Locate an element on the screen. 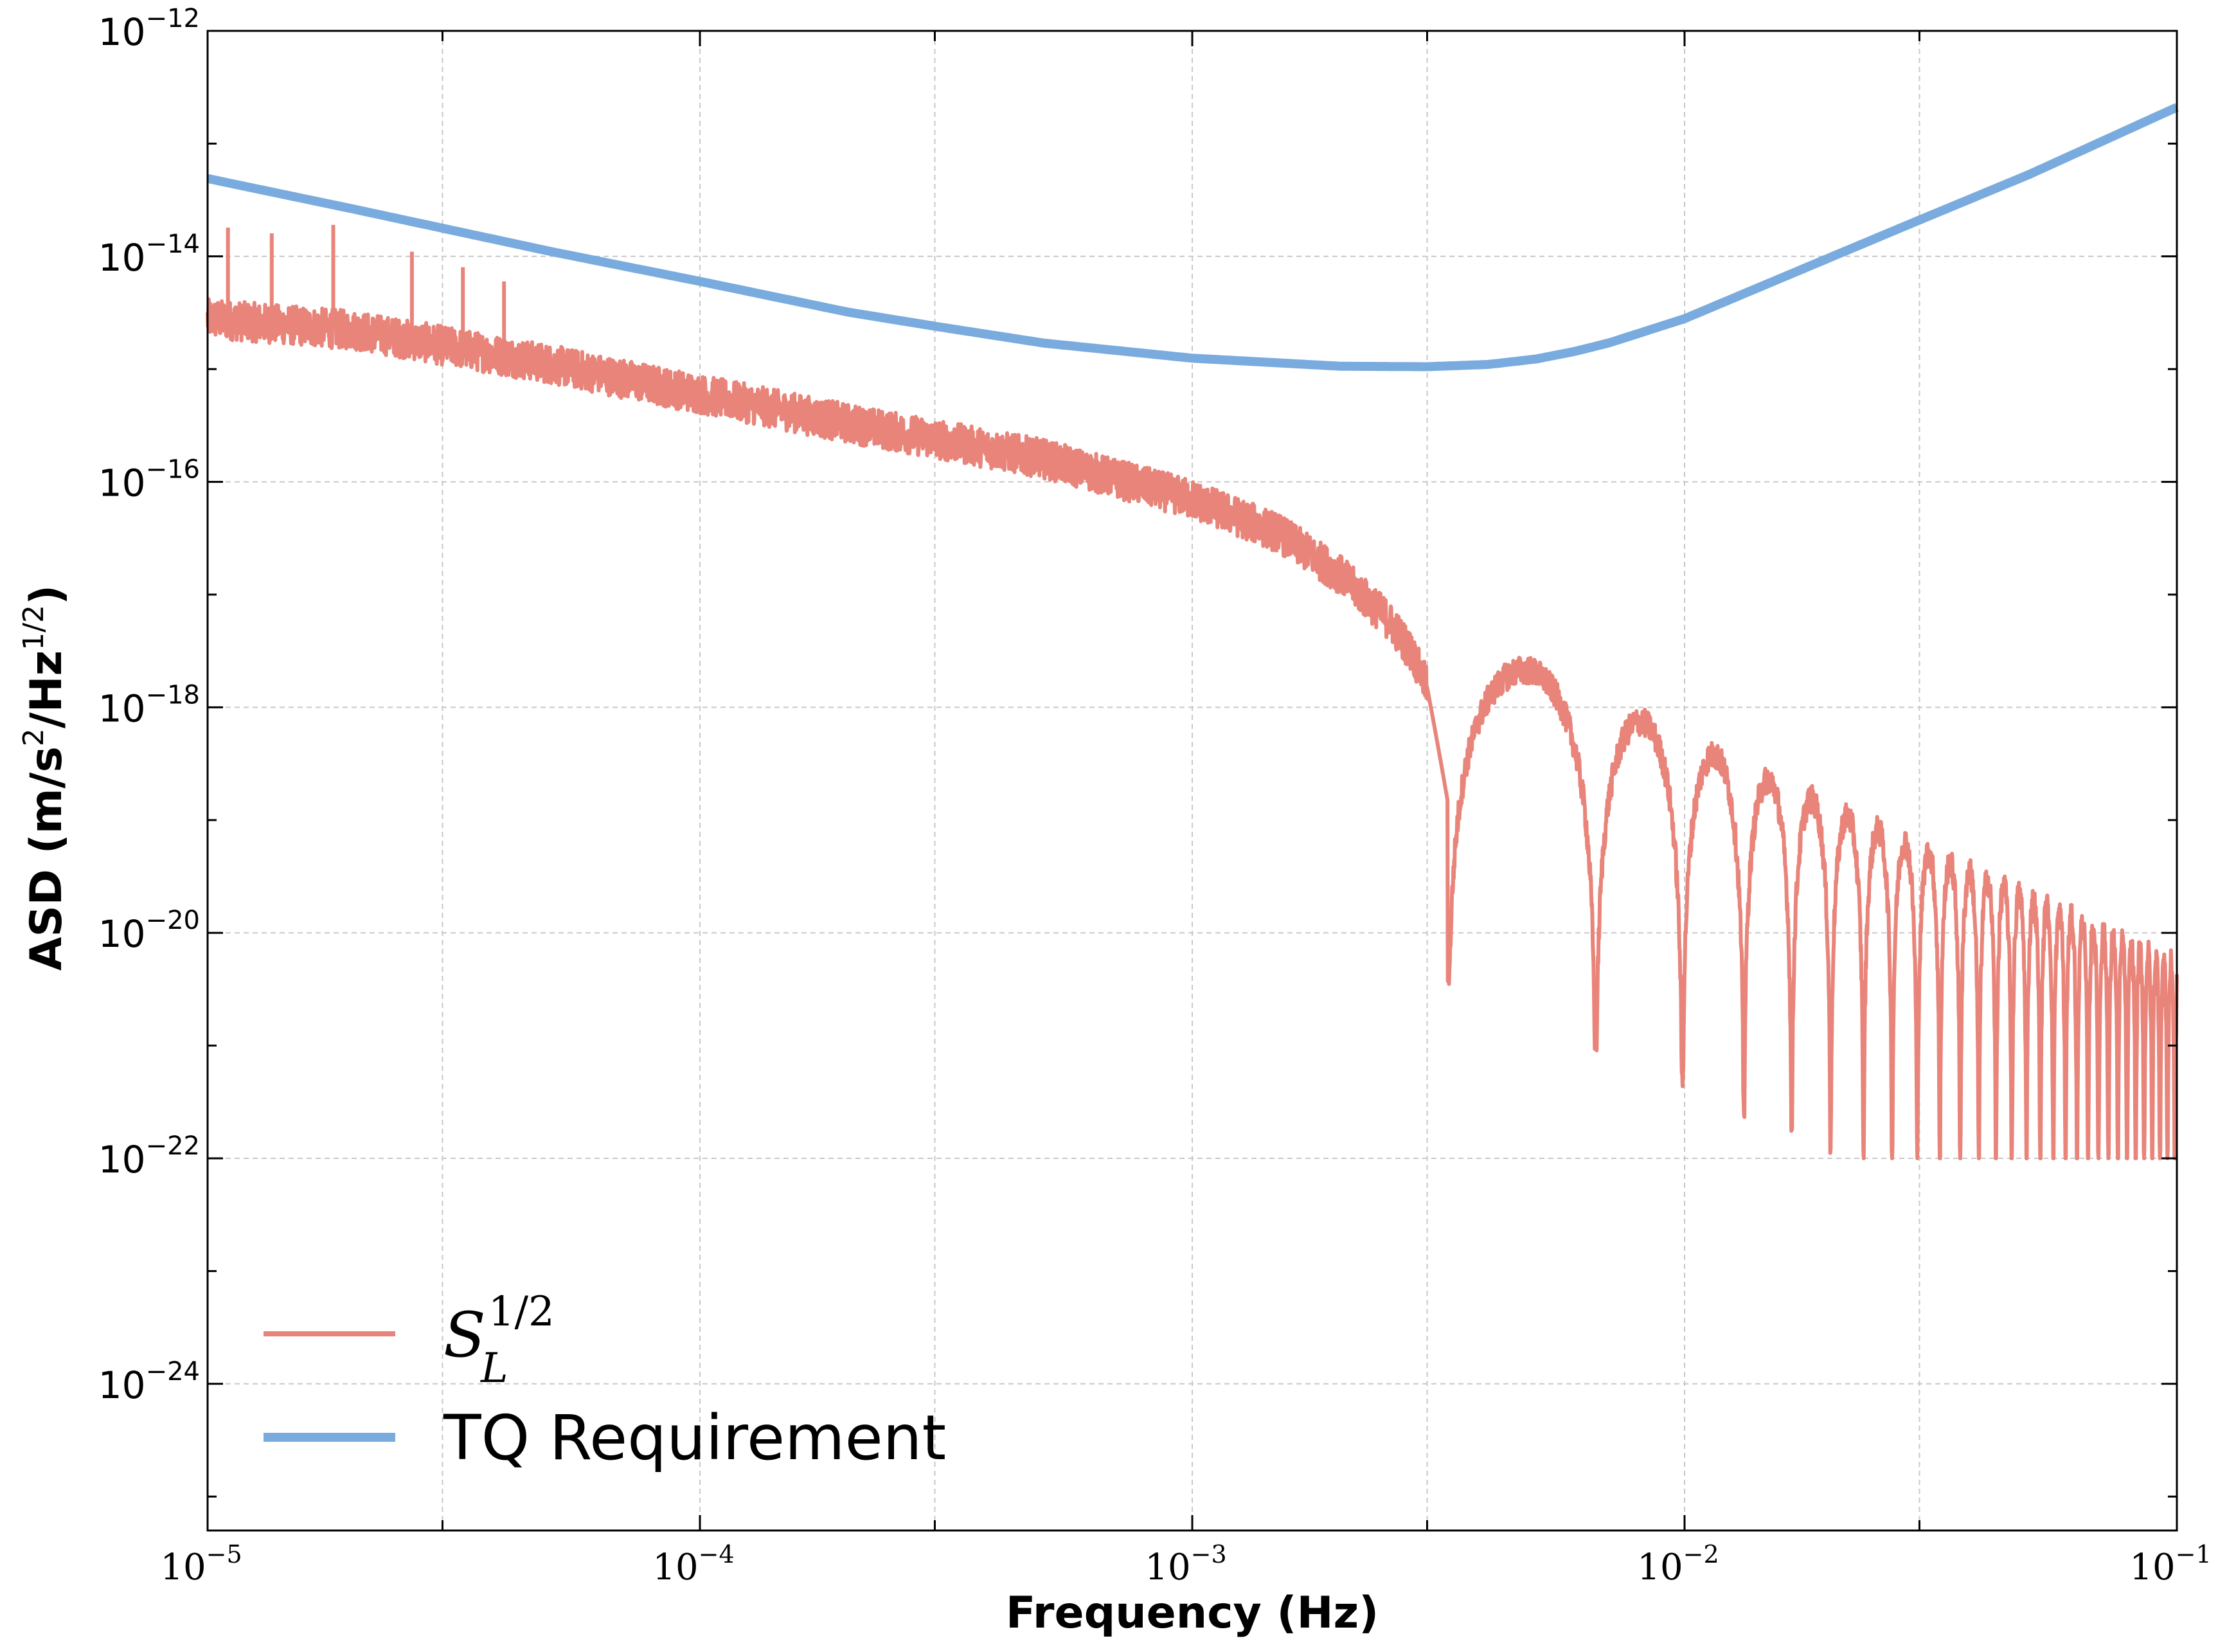 This screenshot has width=2227, height=1652. y-tick-label: 10−12 is located at coordinates (149, 29).